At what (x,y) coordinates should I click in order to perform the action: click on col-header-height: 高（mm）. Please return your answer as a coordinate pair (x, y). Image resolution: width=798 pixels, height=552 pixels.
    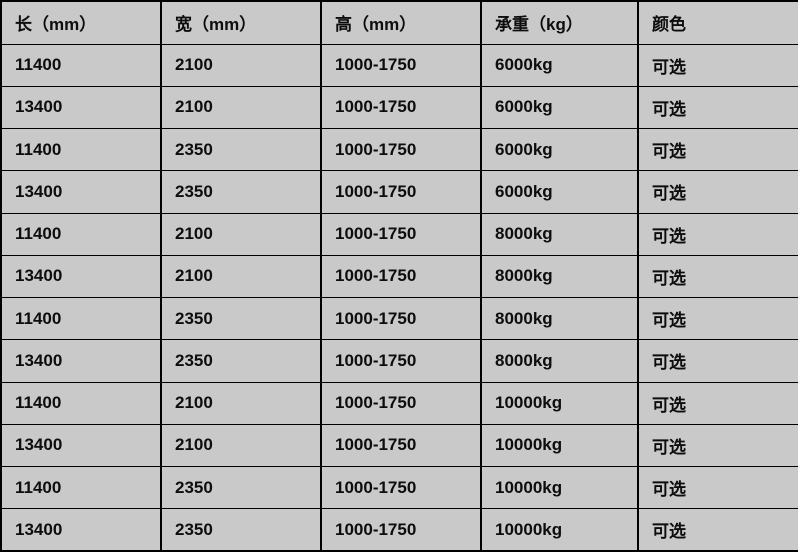
    Looking at the image, I should click on (401, 22).